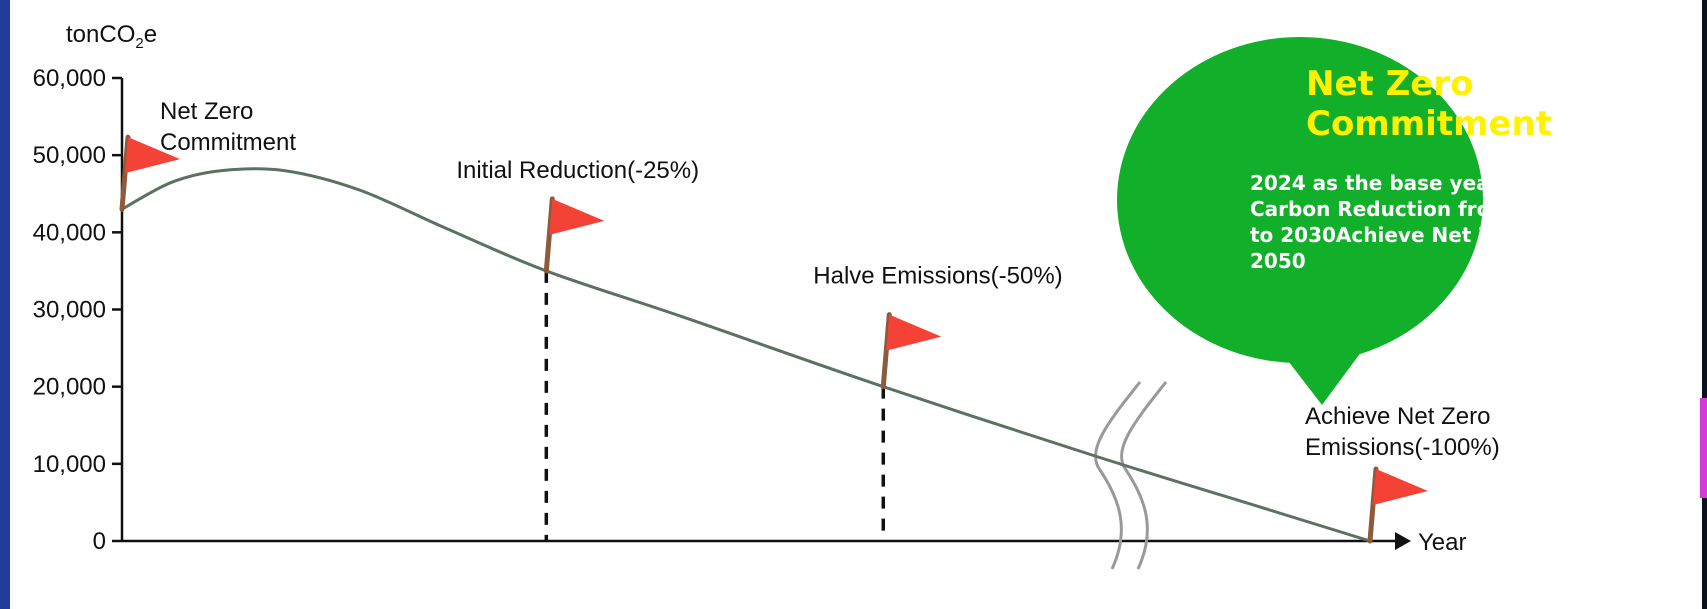 Image resolution: width=1707 pixels, height=609 pixels. I want to click on callout-title: Net Zero Commitment, so click(1429, 104).